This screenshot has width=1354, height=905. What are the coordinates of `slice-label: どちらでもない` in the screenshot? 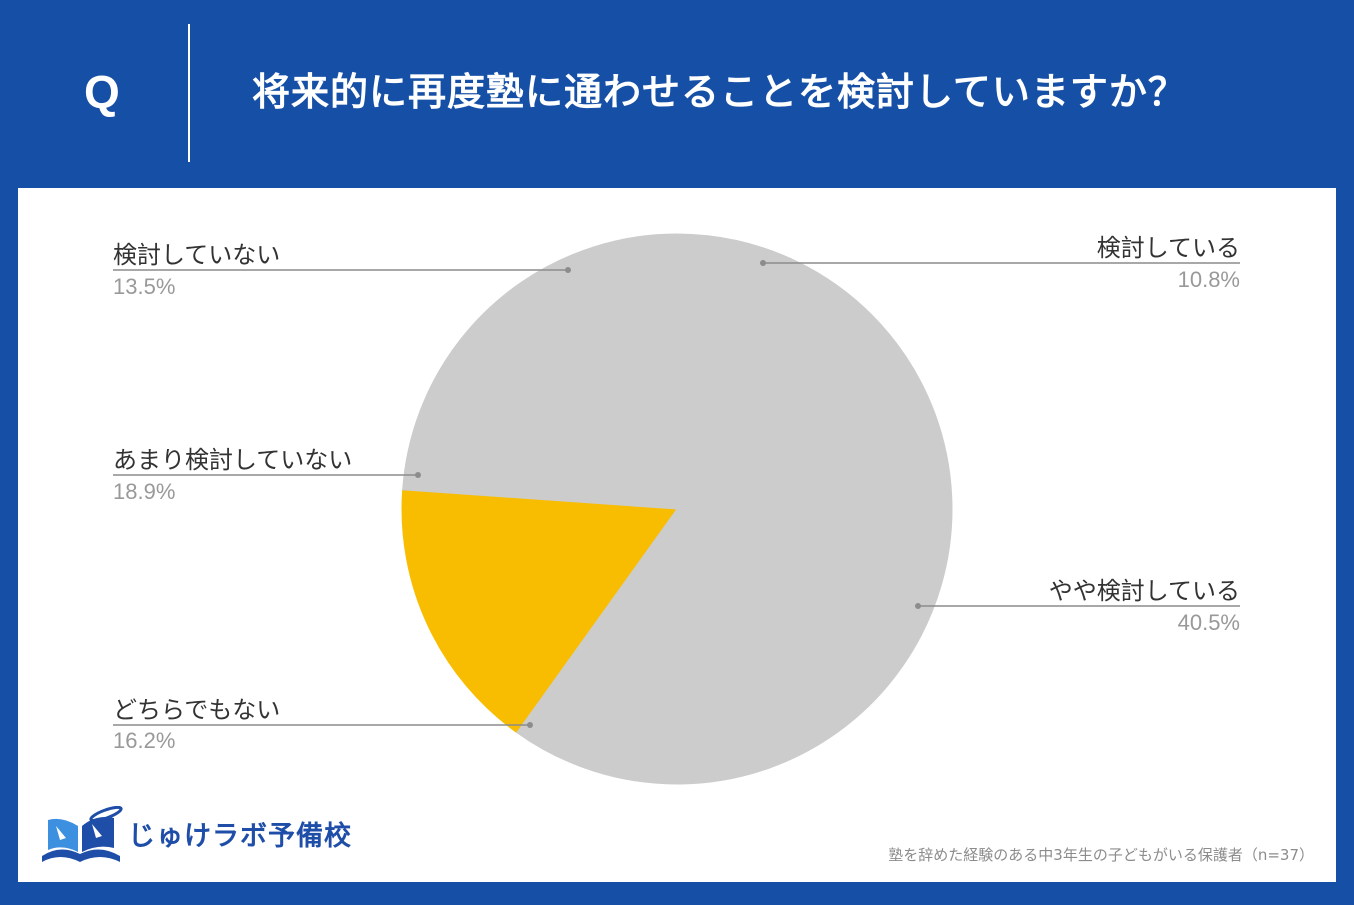 It's located at (196, 710).